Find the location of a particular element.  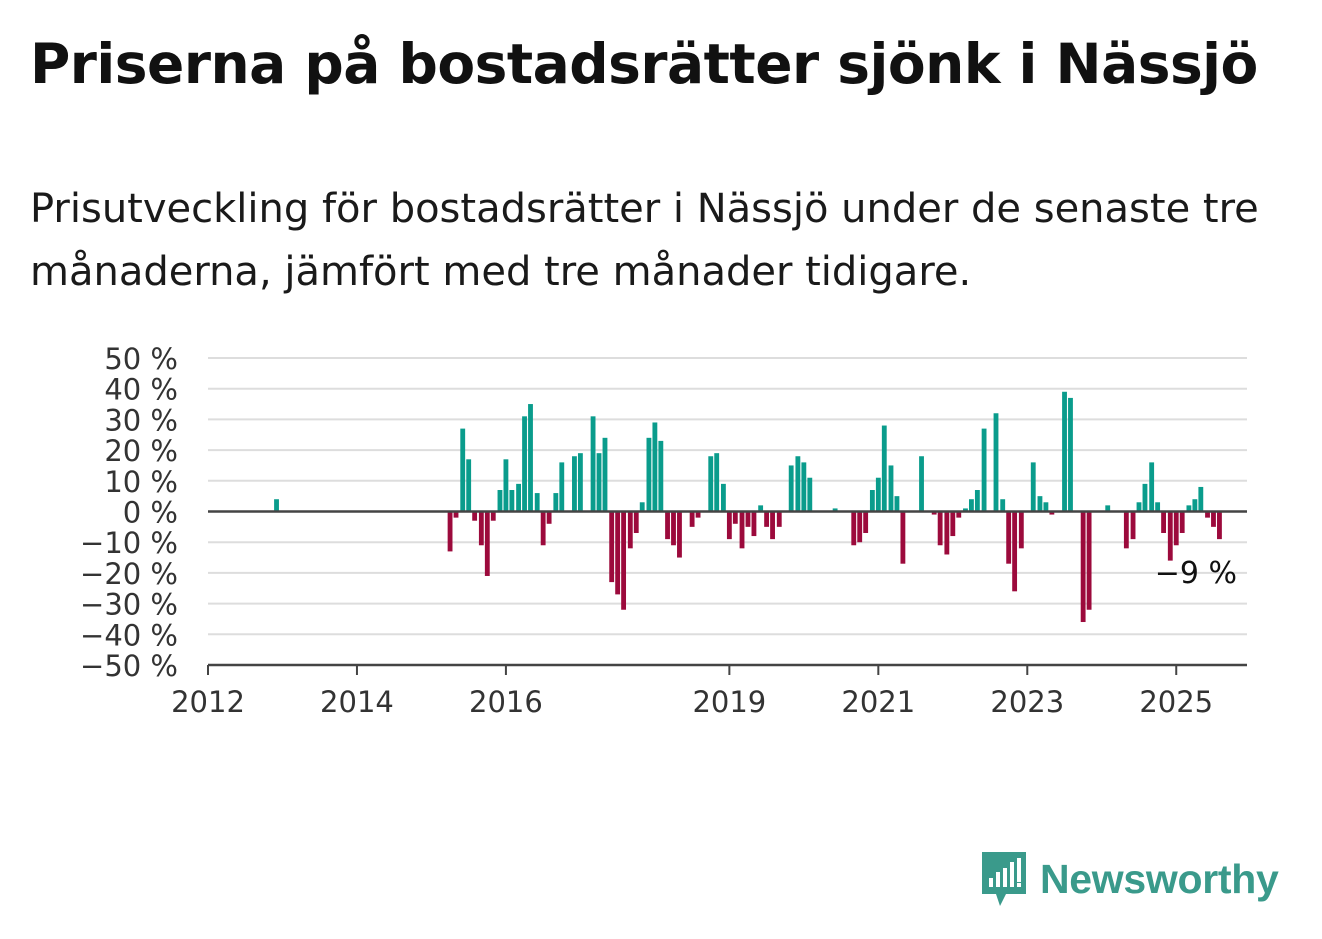

annotations: −9 % is located at coordinates (1196, 573).